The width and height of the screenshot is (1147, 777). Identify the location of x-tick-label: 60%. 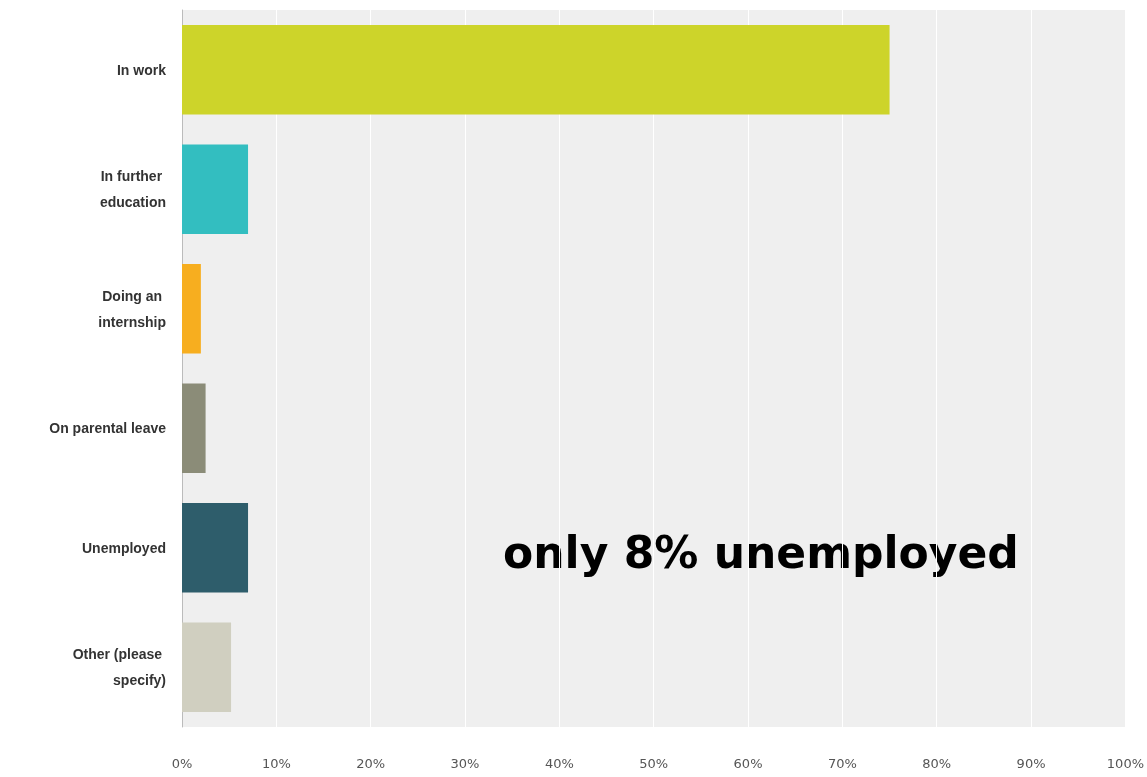
(748, 763).